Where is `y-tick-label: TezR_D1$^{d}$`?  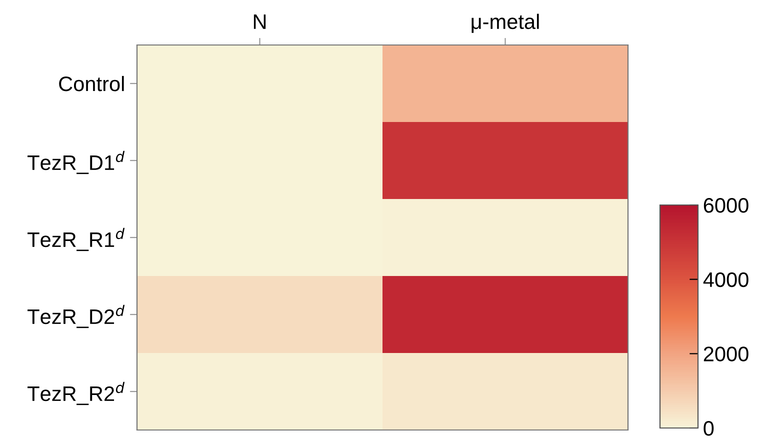
y-tick-label: TezR_D1$^{d}$ is located at coordinates (76, 162).